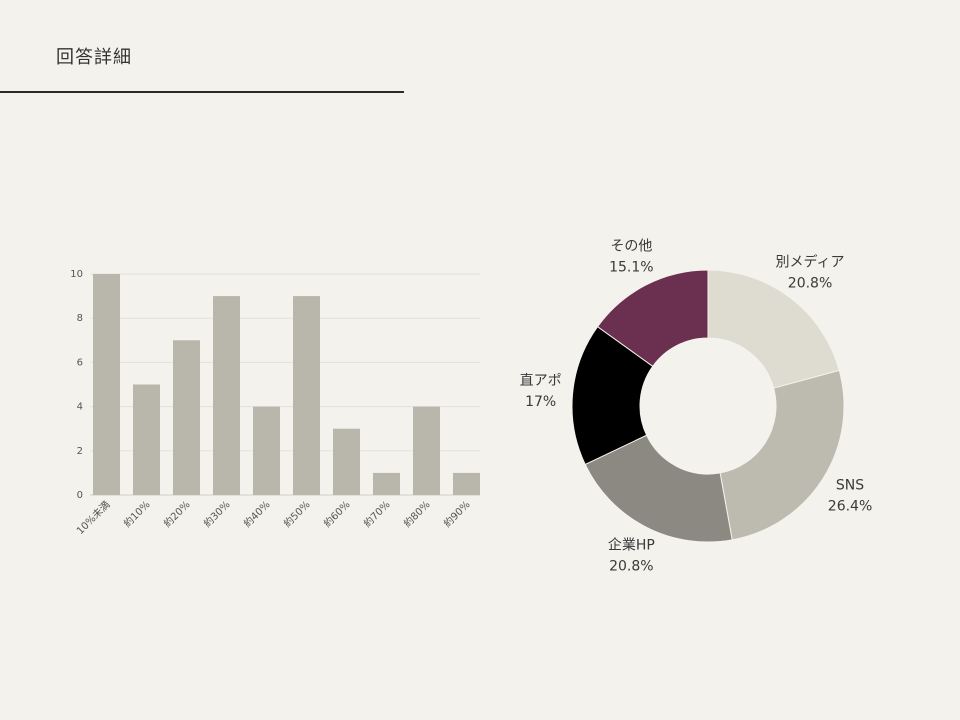 The image size is (960, 720). I want to click on donut-label-3: 企業HP 20.8%, so click(631, 555).